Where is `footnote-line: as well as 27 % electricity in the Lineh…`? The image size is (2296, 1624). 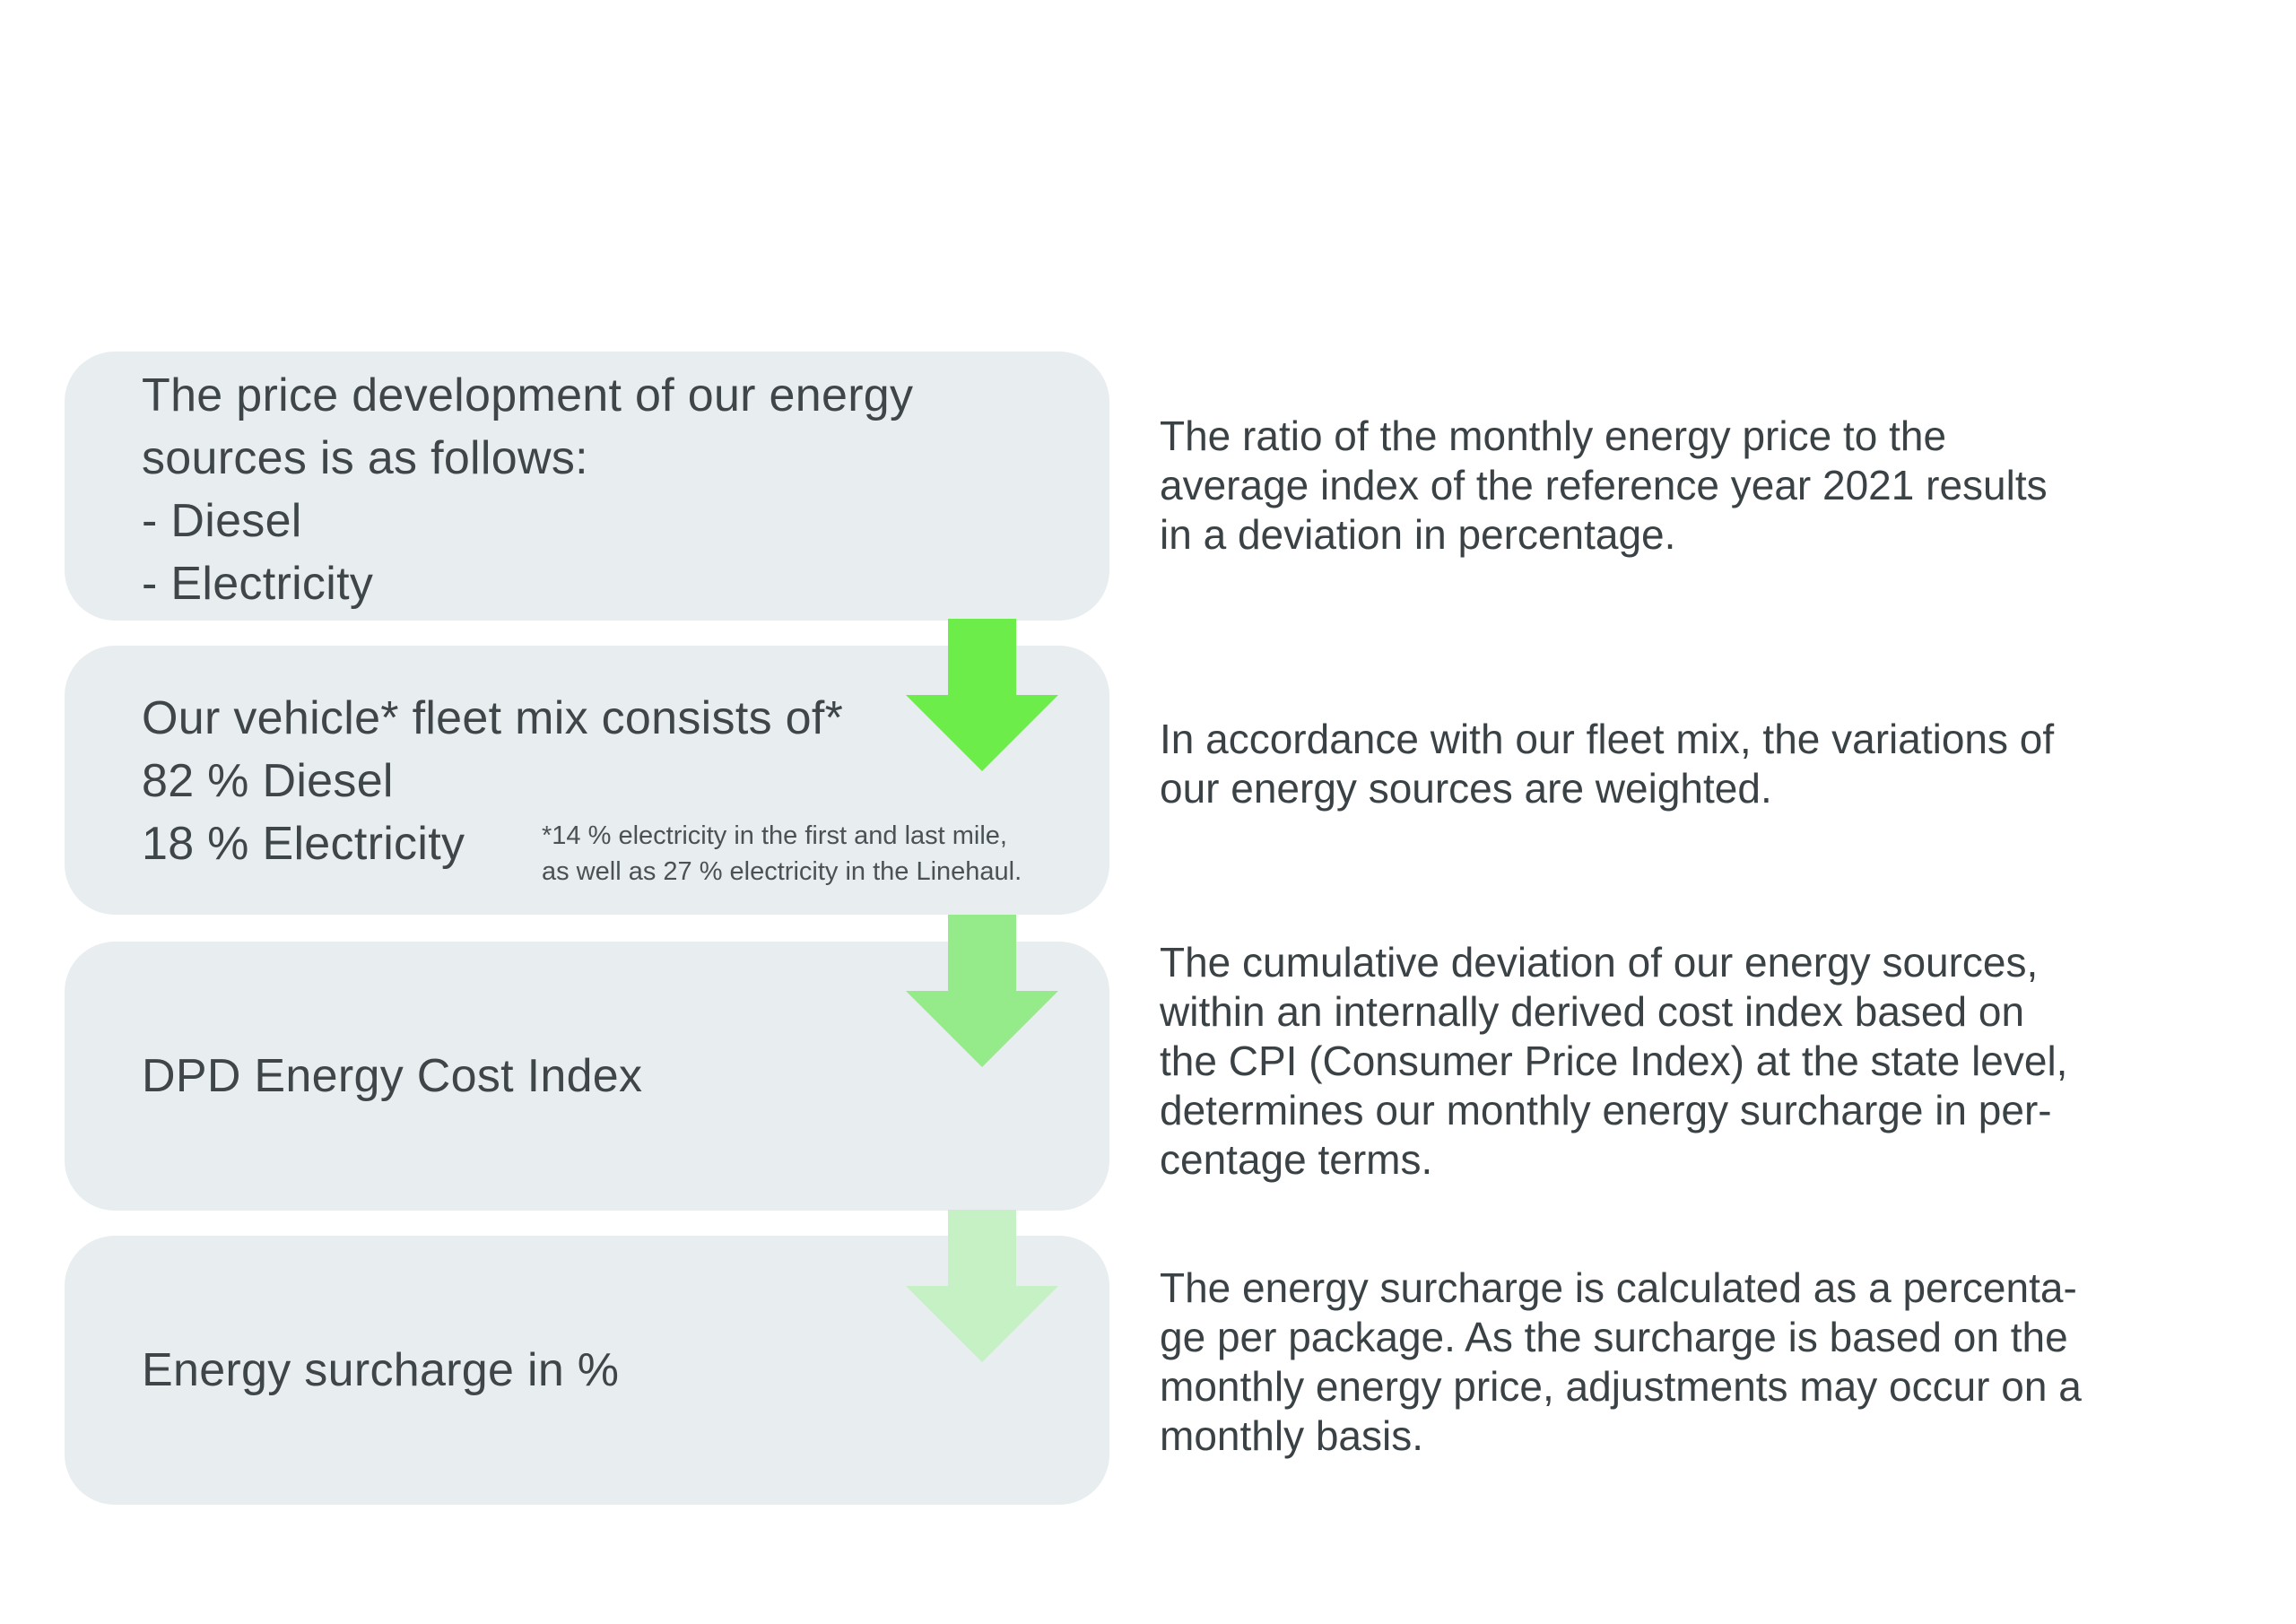
footnote-line: as well as 27 % electricity in the Lineh… is located at coordinates (782, 871).